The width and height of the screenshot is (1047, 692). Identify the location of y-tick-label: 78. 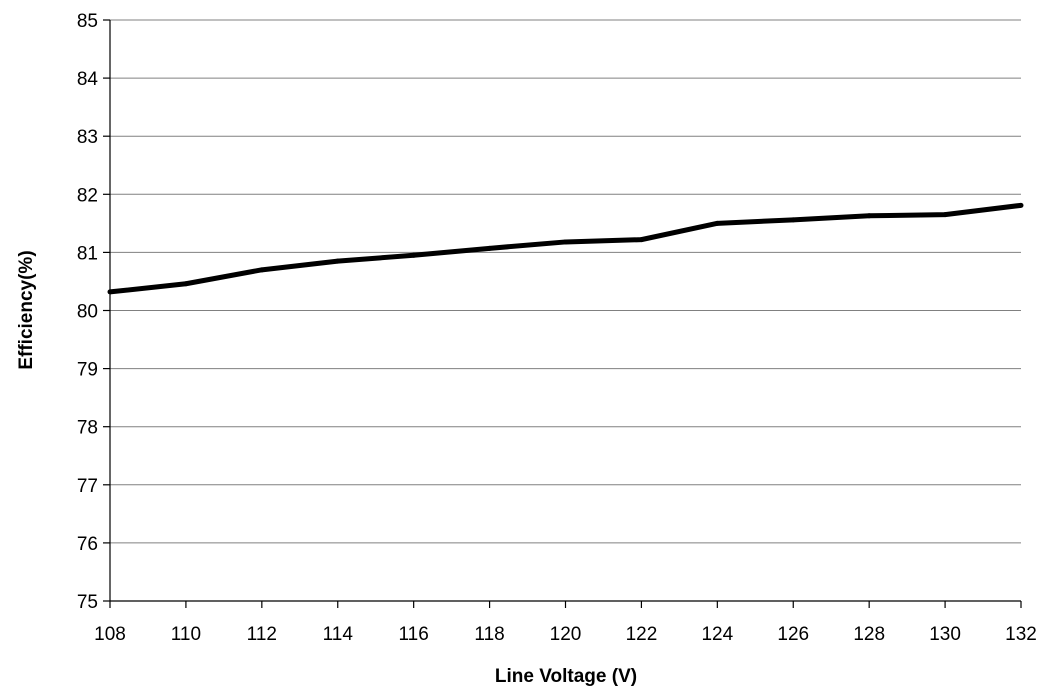
(87, 428).